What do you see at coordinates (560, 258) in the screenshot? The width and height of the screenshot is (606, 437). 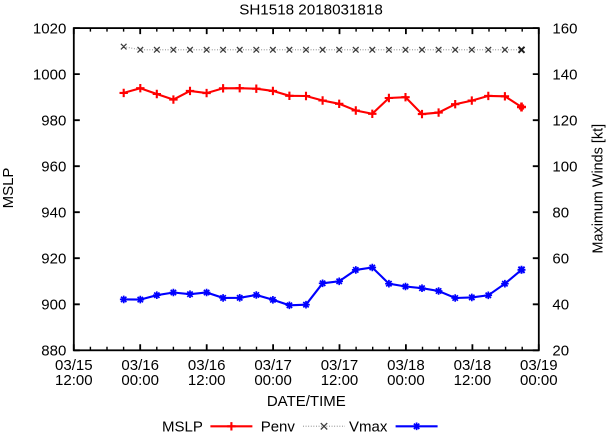 I see `svg-text: 60` at bounding box center [560, 258].